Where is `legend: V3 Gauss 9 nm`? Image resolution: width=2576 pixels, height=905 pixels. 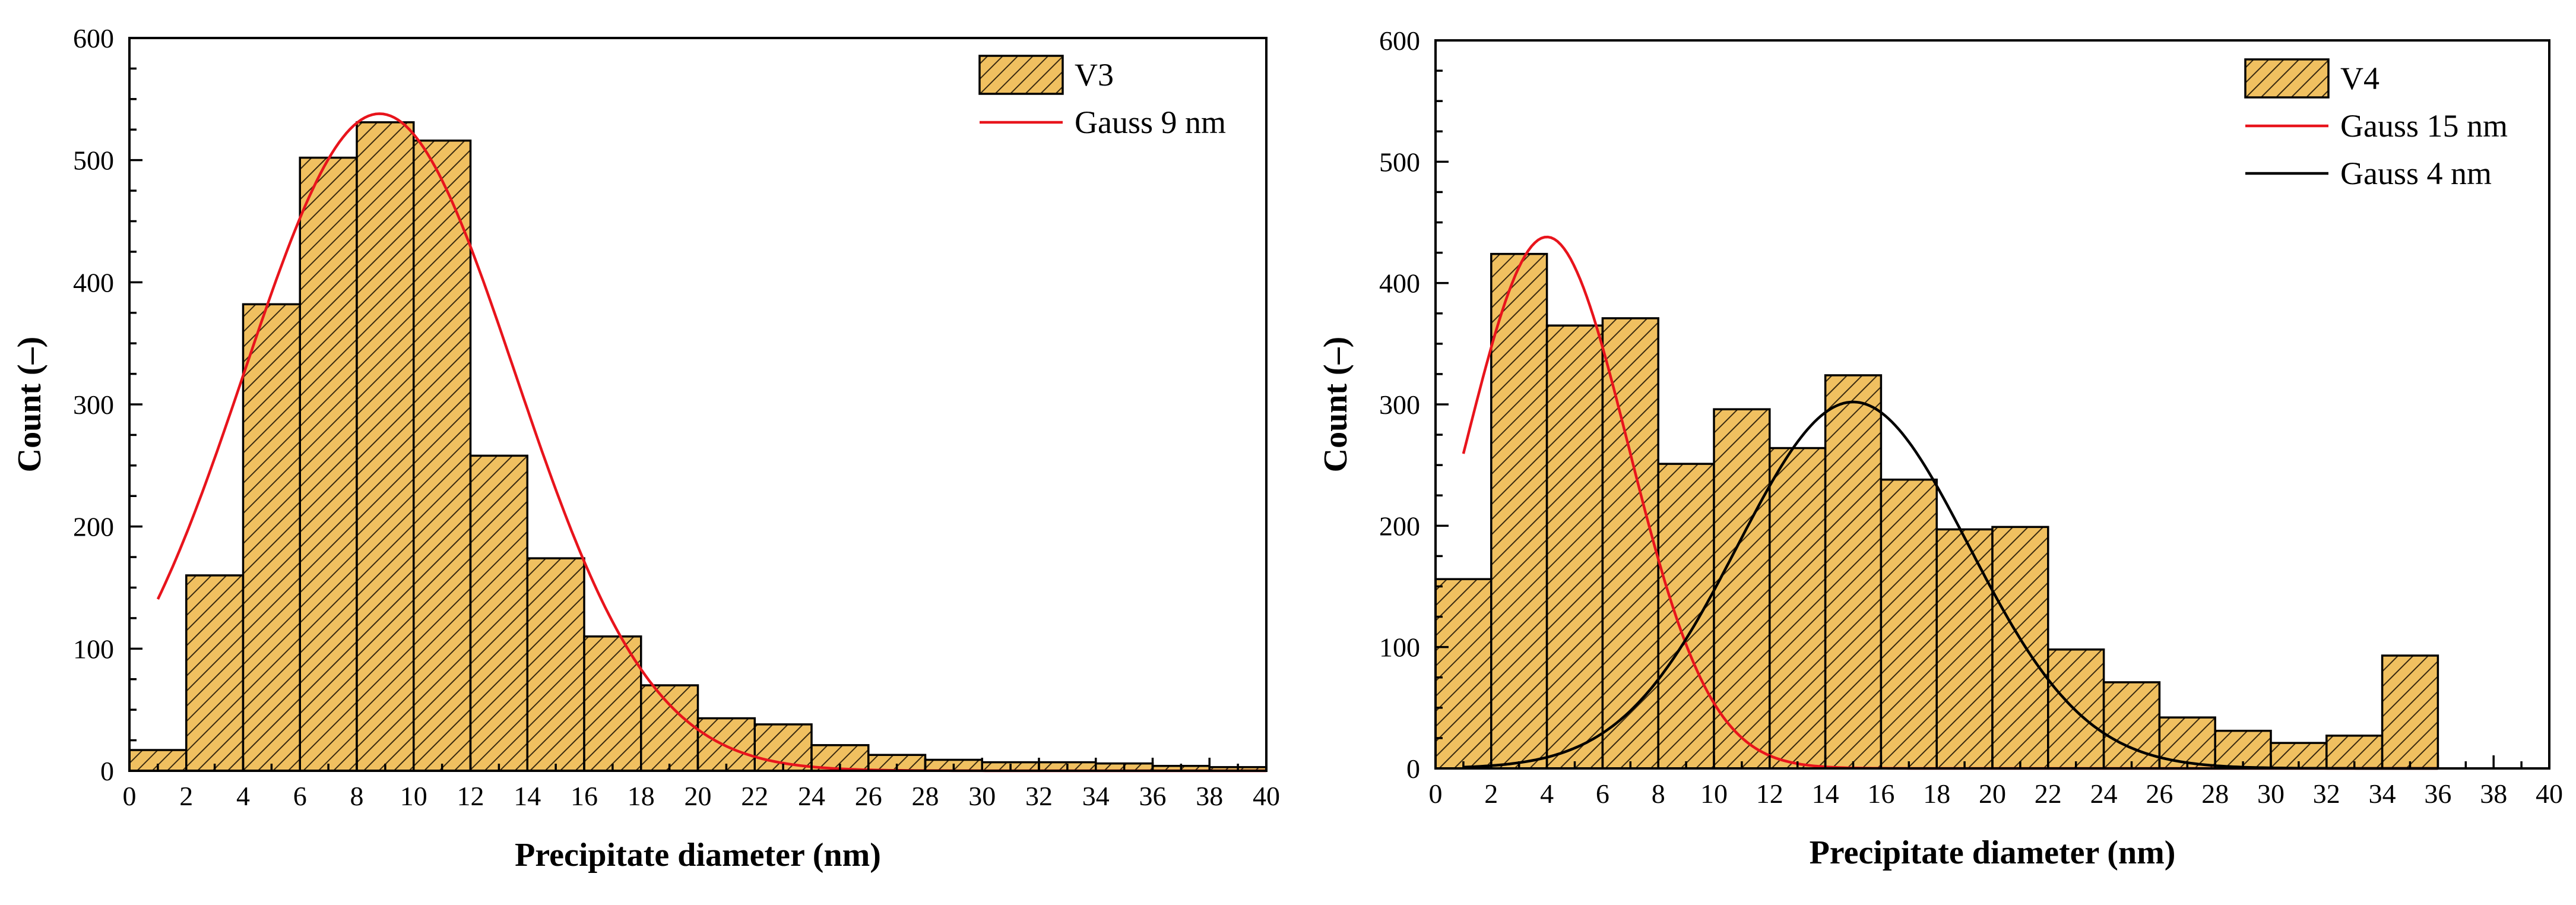
legend: V3 Gauss 9 nm is located at coordinates (1102, 97).